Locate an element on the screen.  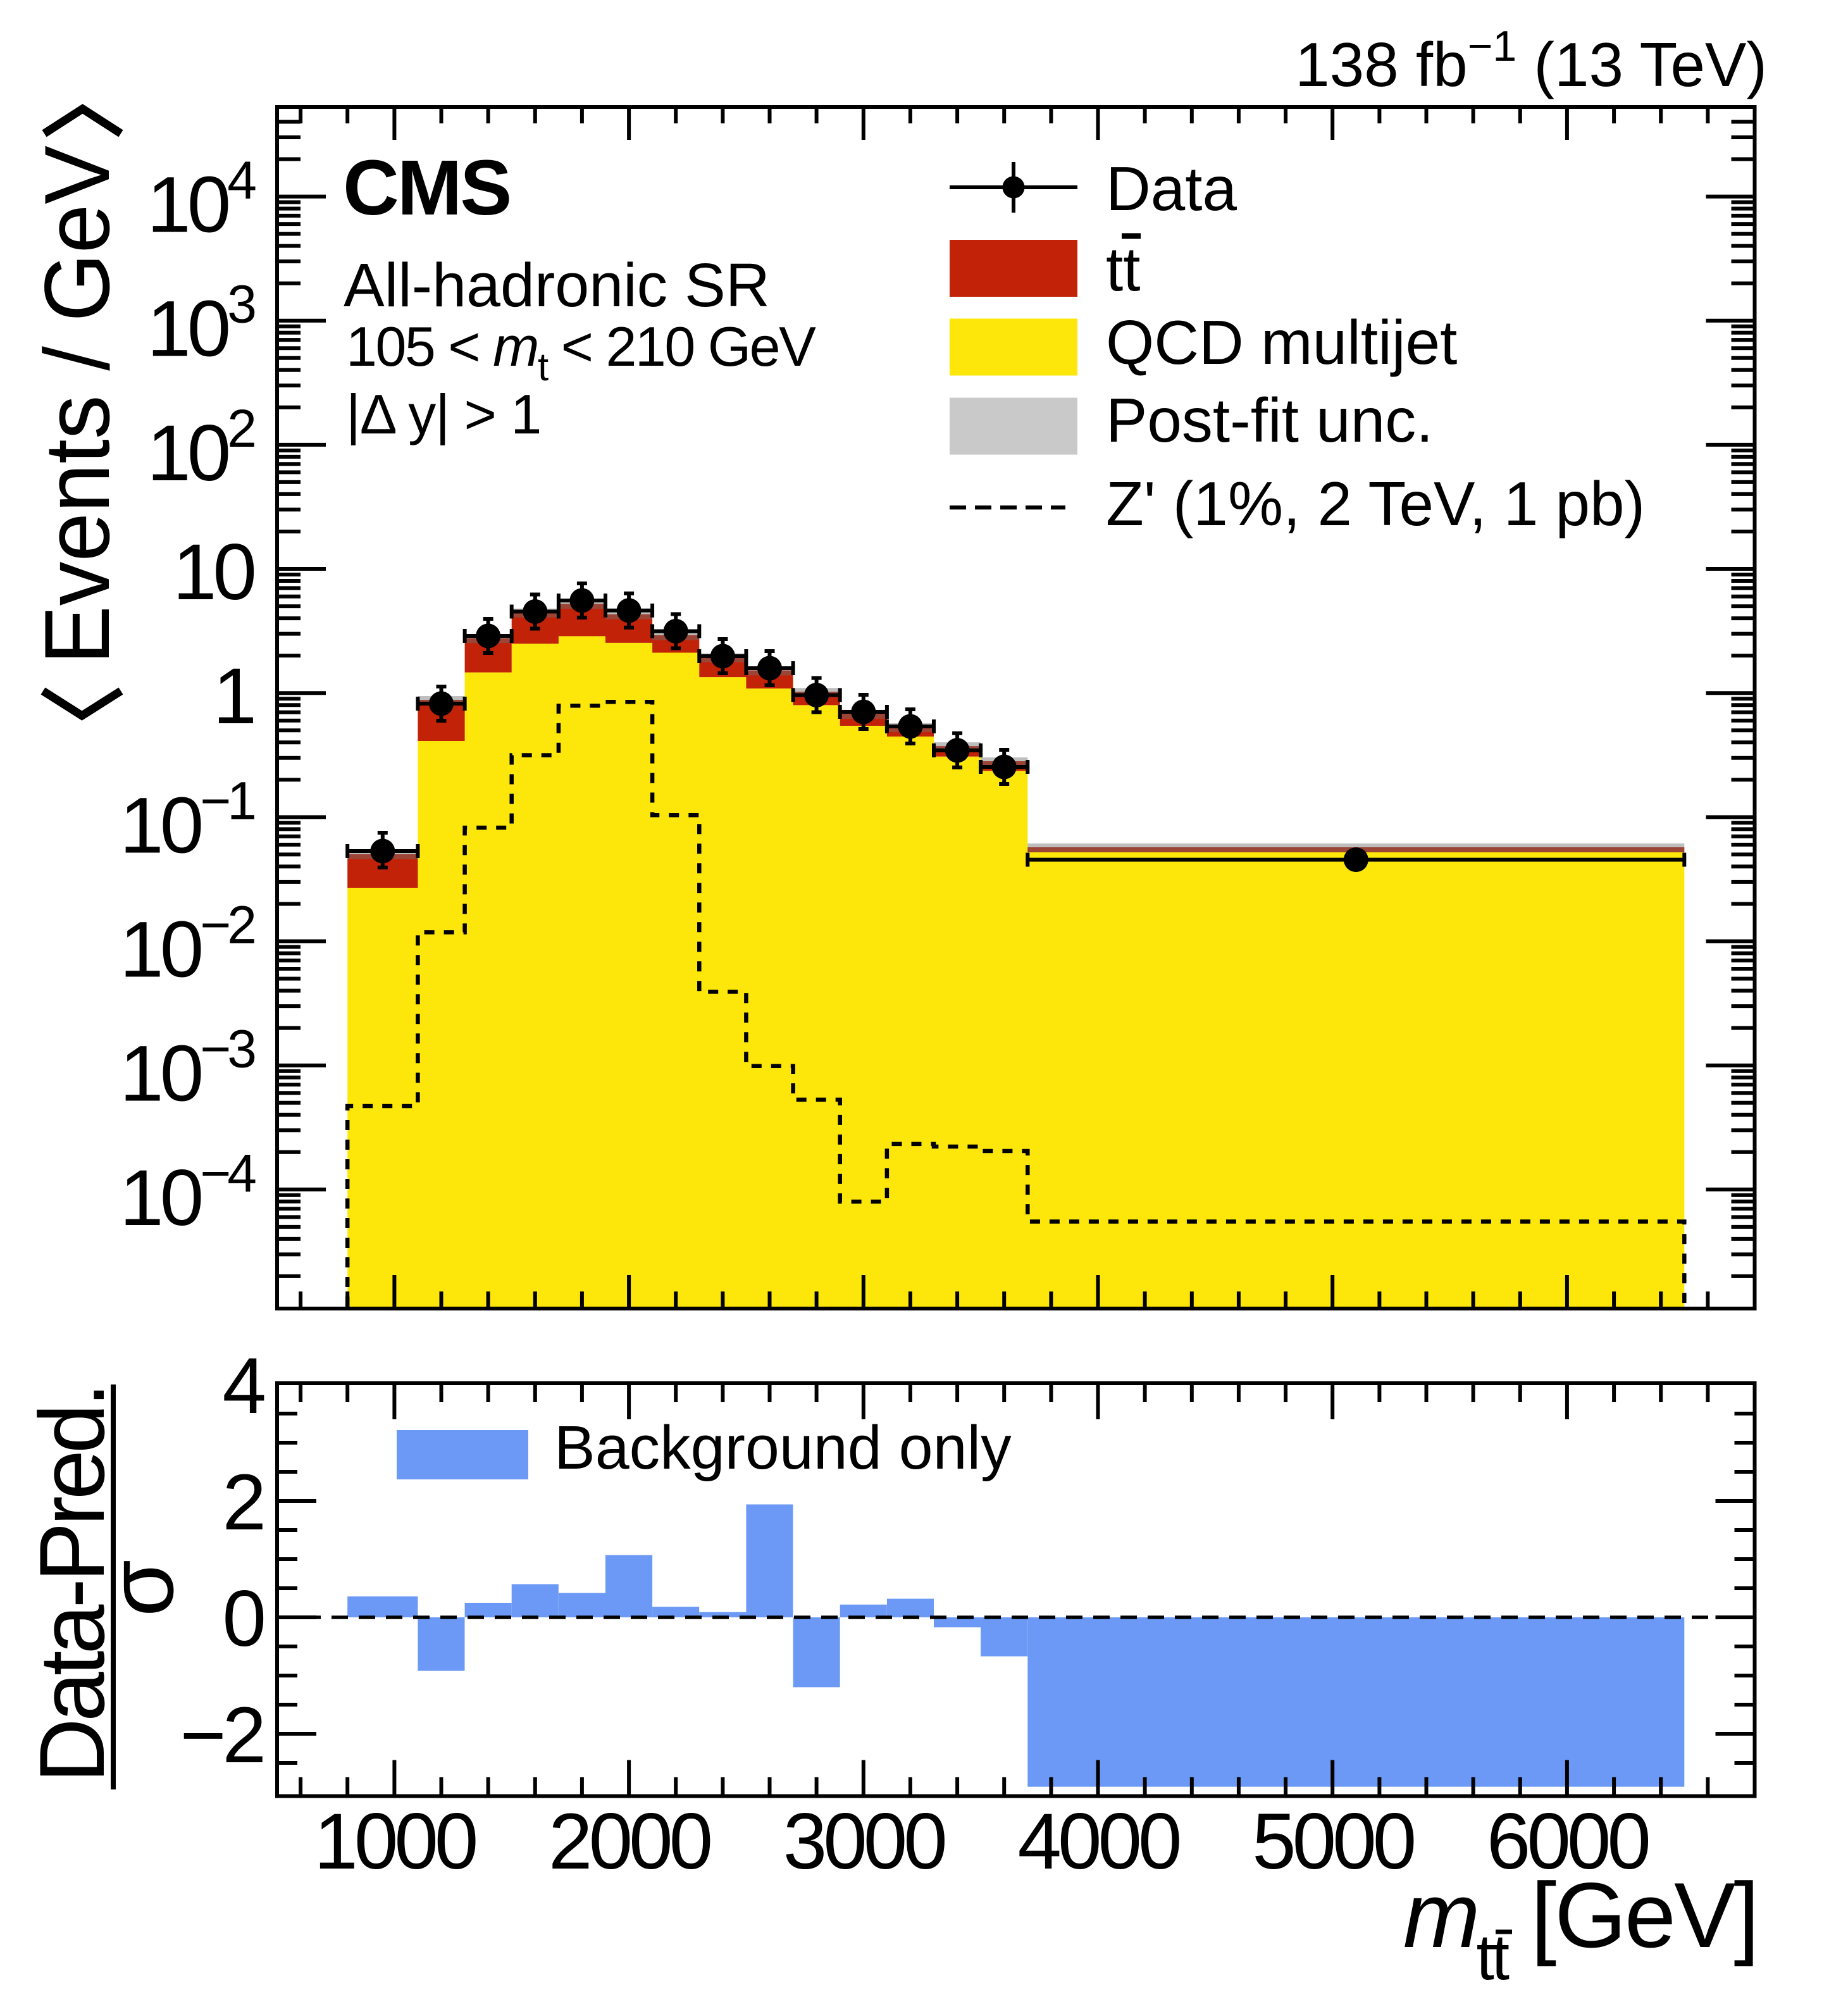
svg-text: 5000 is located at coordinates (1333, 1842).